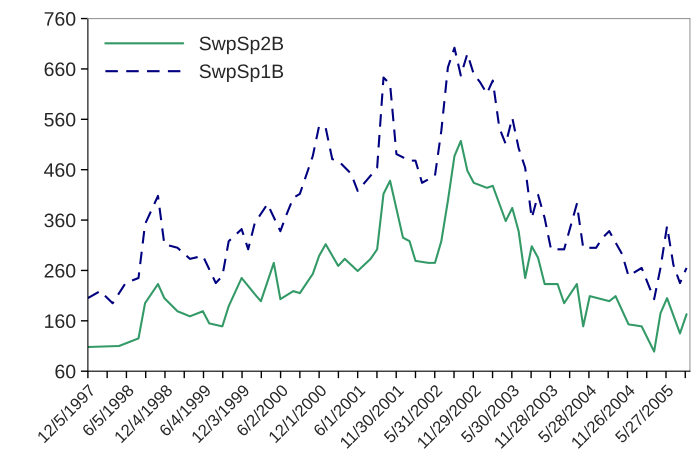  I want to click on y-tick-label: 560, so click(60, 119).